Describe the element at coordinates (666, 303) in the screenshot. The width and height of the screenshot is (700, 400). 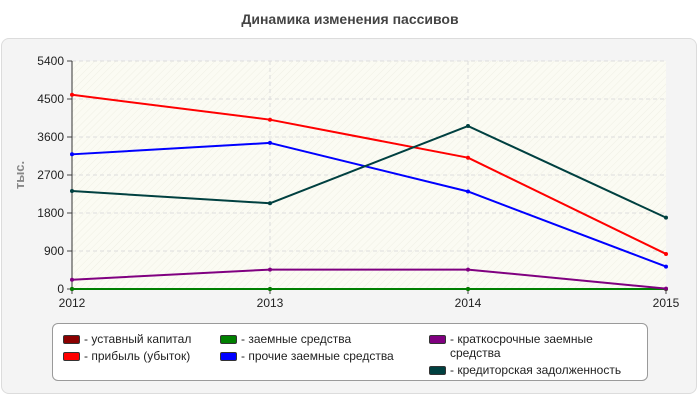
I see `x-tick-label: 2015` at that location.